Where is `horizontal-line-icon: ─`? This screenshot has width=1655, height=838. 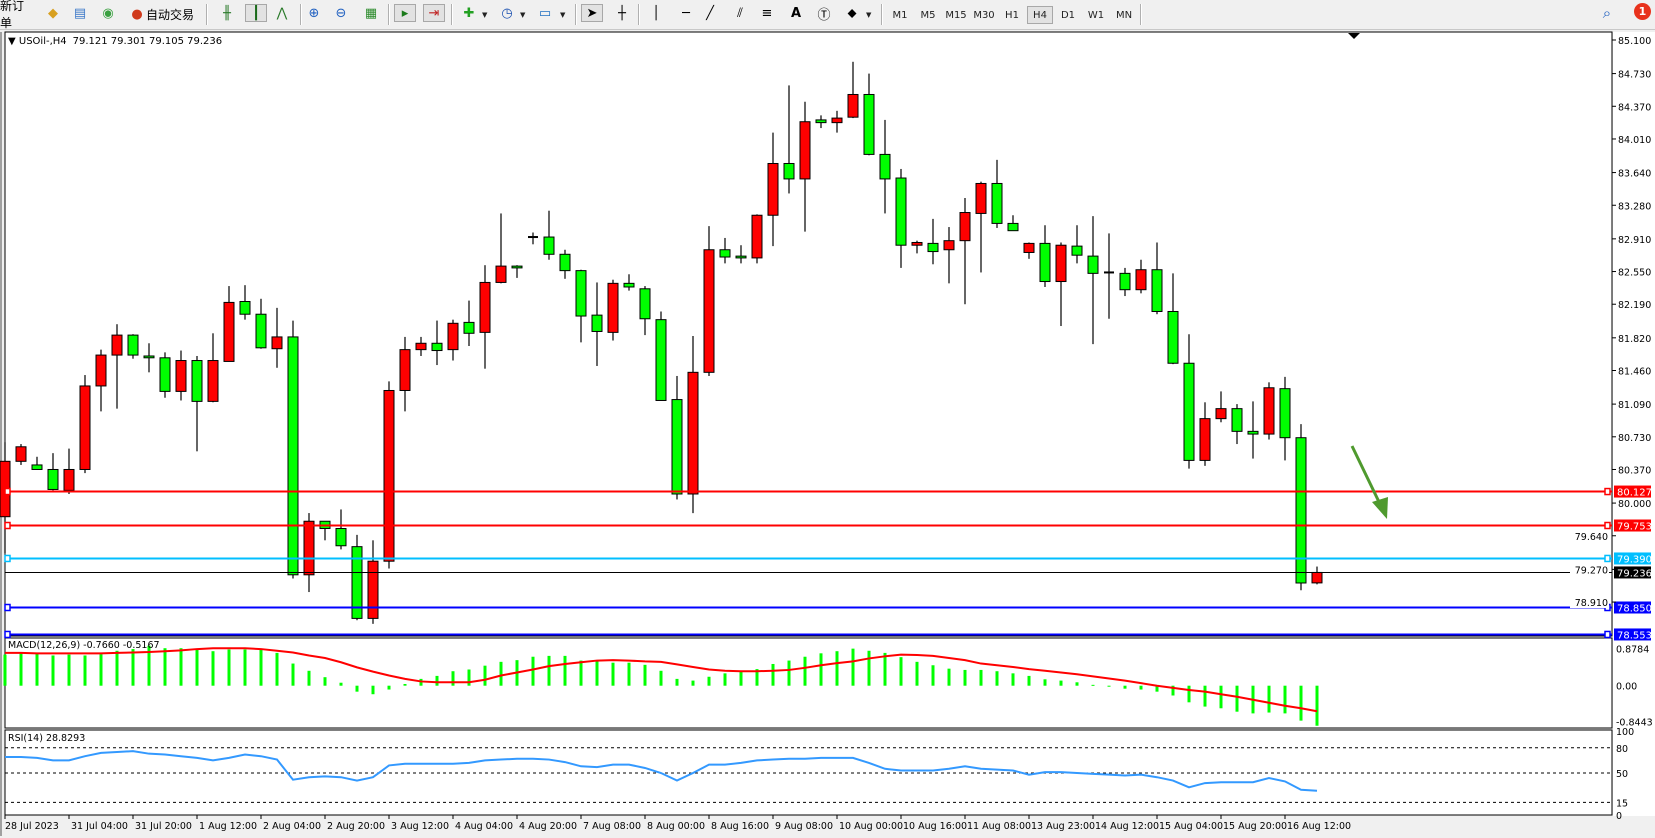
horizontal-line-icon: ─ is located at coordinates (686, 13).